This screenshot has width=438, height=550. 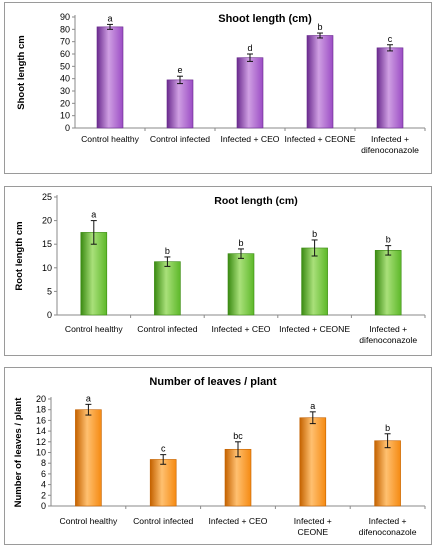 What do you see at coordinates (47, 197) in the screenshot?
I see `root-y-tick-label: 25` at bounding box center [47, 197].